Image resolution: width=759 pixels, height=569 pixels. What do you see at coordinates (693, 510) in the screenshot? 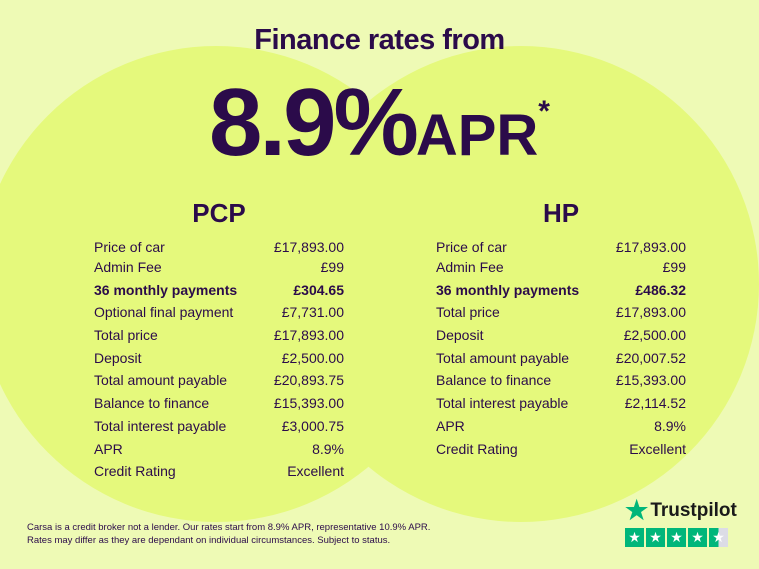
I see `trustpilot-label: Trustpilot` at bounding box center [693, 510].